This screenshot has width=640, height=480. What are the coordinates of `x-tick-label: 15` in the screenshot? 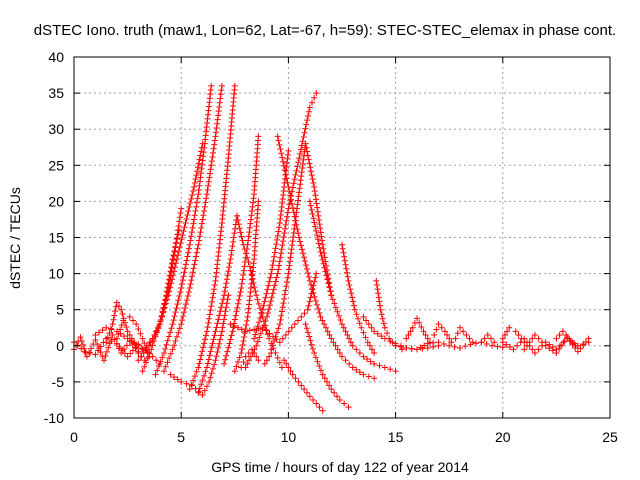 It's located at (396, 437).